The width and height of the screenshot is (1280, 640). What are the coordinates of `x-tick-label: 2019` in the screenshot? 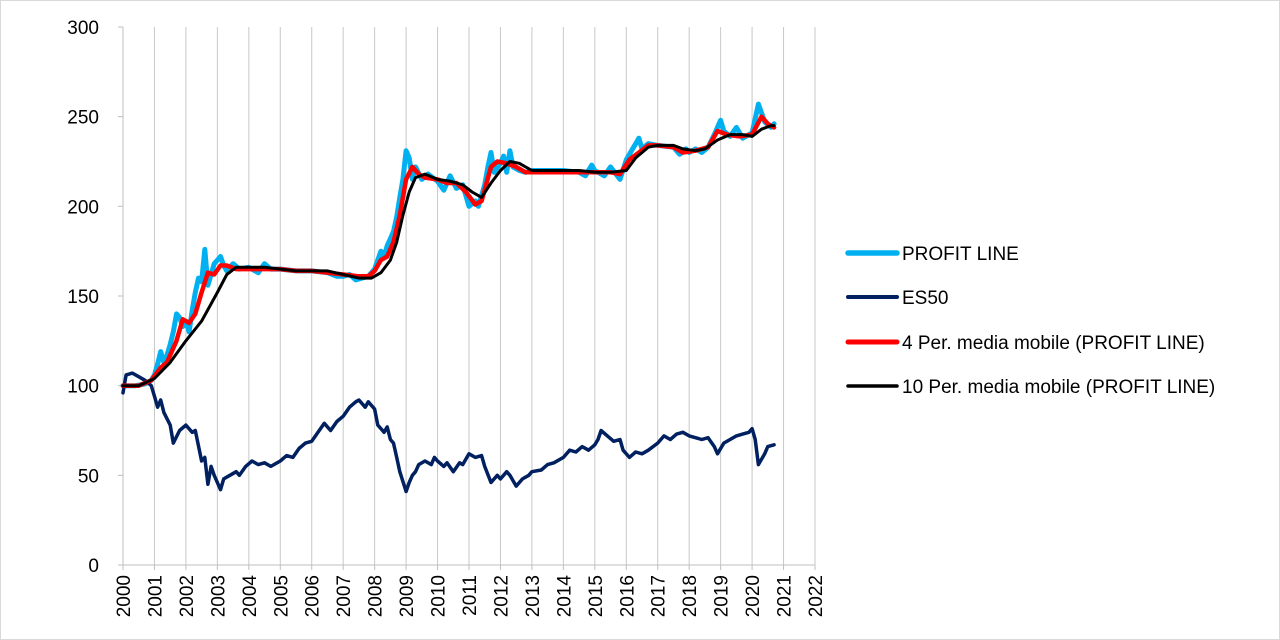 It's located at (722, 596).